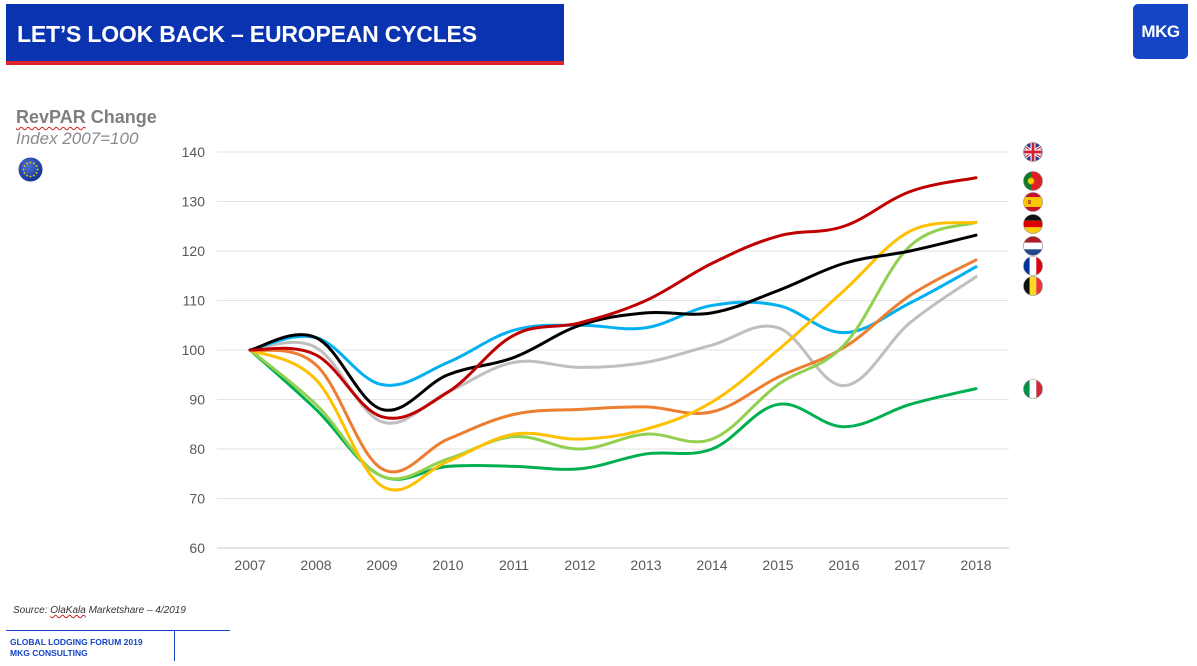 Image resolution: width=1197 pixels, height=666 pixels. What do you see at coordinates (1033, 388) in the screenshot?
I see `italy-flag-icon` at bounding box center [1033, 388].